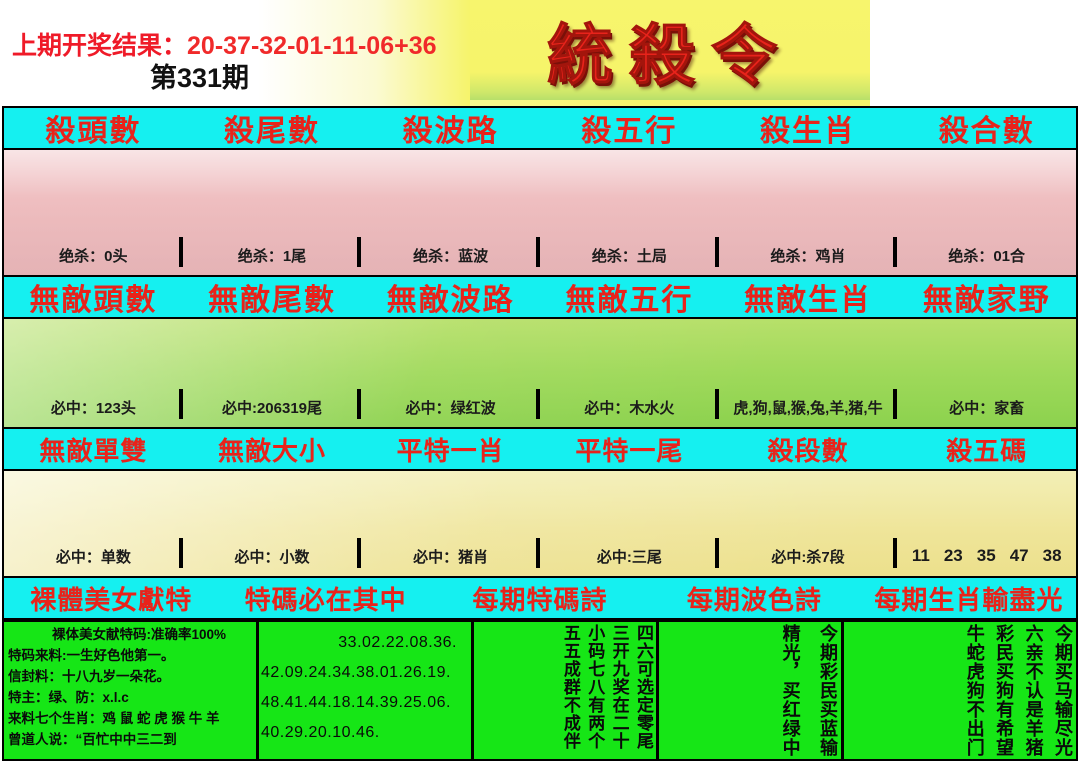 Image resolution: width=1080 pixels, height=766 pixels. Describe the element at coordinates (100, 46) in the screenshot. I see `last-draw-label: 上期开奖结果：` at that location.